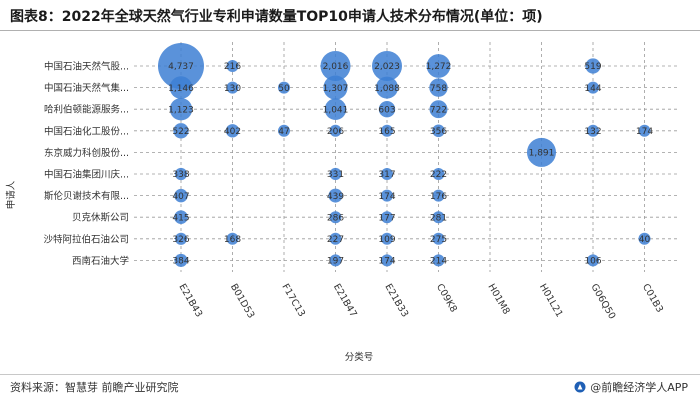 The image size is (700, 404). I want to click on bubble-value-label: 519, so click(592, 67).